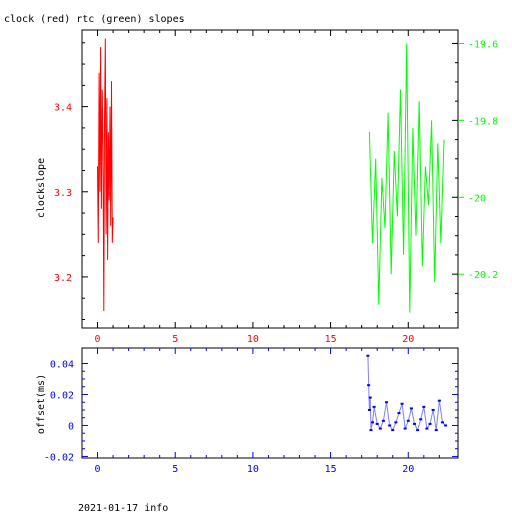 This screenshot has height=512, width=512. I want to click on offset-y-tick-label: 0.04, so click(62, 364).